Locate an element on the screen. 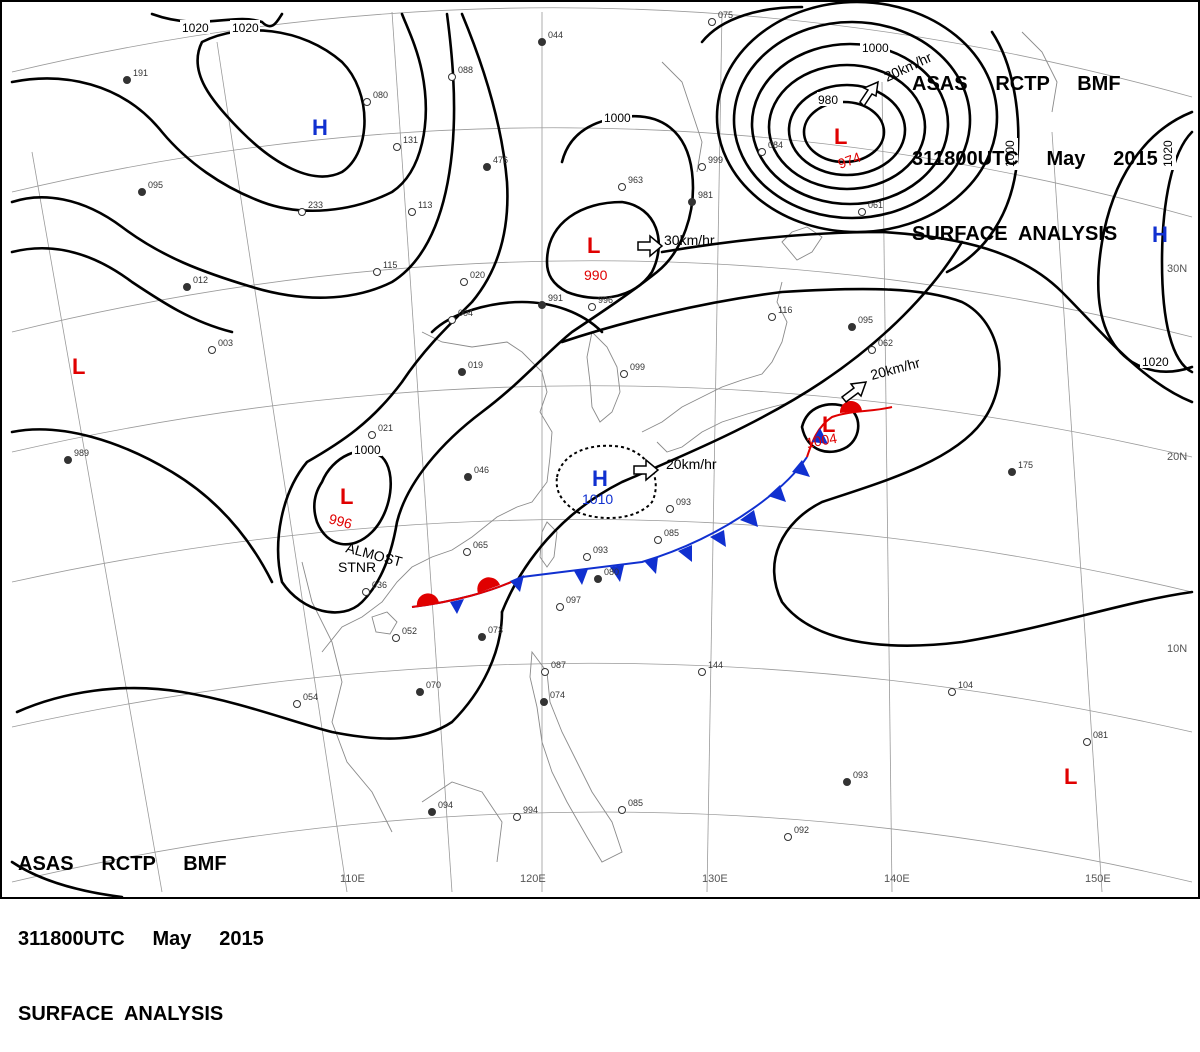  station-pressure: 070 is located at coordinates (433, 685).